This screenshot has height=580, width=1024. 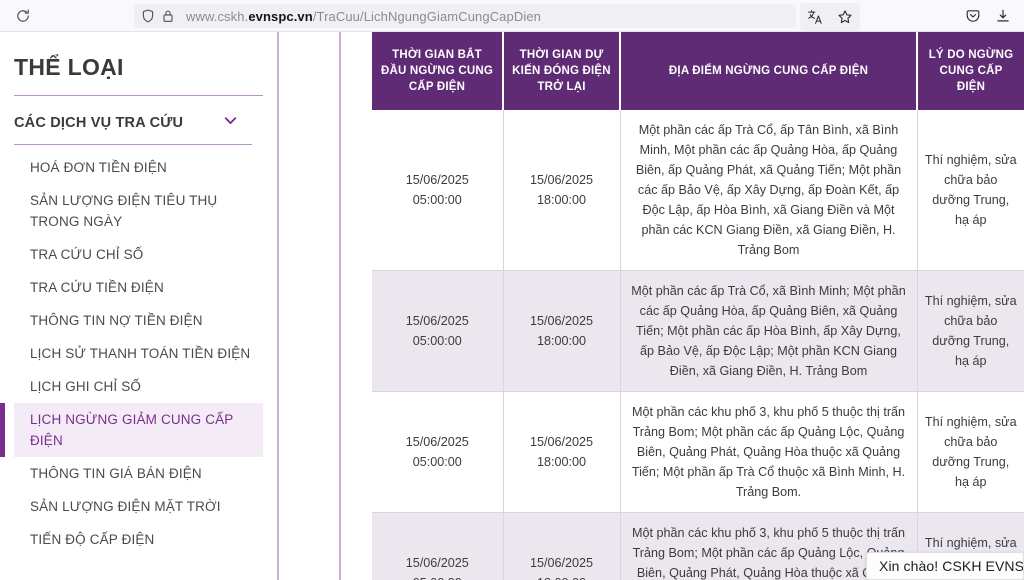 I want to click on pocket-button, so click(x=973, y=16).